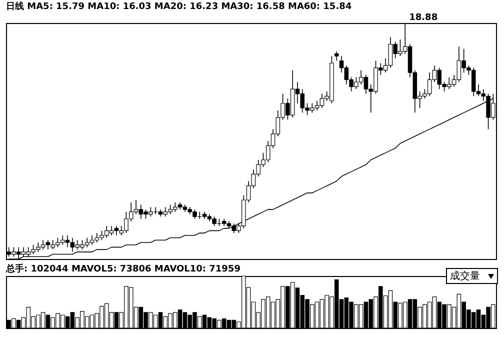 Image resolution: width=504 pixels, height=348 pixels. I want to click on chart-title: 总手: 102044 MAVOL5: 73806 MAVOL10: 71959, so click(122, 269).